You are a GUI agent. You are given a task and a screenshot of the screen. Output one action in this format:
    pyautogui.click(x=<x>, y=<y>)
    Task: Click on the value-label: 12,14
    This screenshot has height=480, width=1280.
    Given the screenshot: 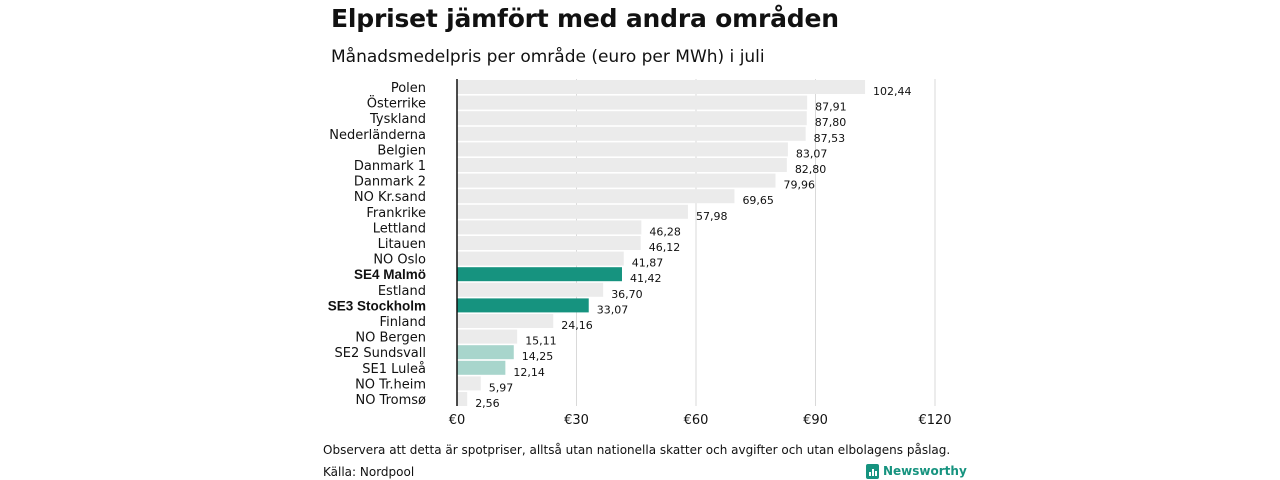 What is the action you would take?
    pyautogui.click(x=529, y=372)
    